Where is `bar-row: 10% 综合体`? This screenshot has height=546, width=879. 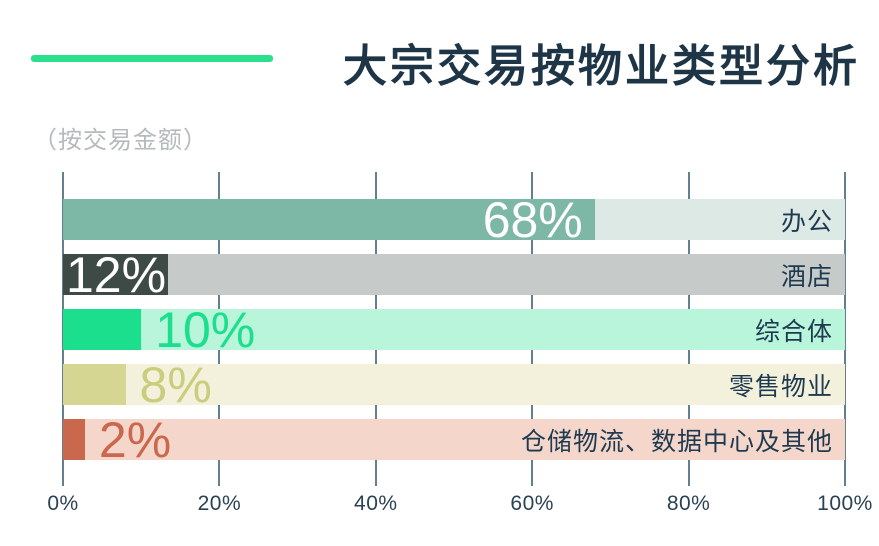 bar-row: 10% 综合体 is located at coordinates (454, 330).